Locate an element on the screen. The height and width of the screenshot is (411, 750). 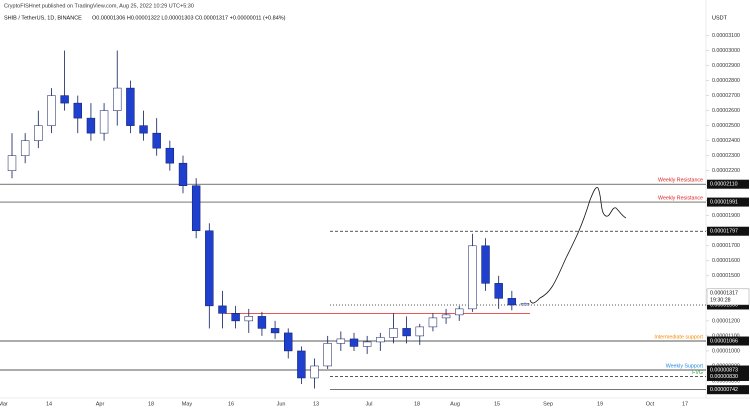
x-tick-label: Sep is located at coordinates (548, 404).